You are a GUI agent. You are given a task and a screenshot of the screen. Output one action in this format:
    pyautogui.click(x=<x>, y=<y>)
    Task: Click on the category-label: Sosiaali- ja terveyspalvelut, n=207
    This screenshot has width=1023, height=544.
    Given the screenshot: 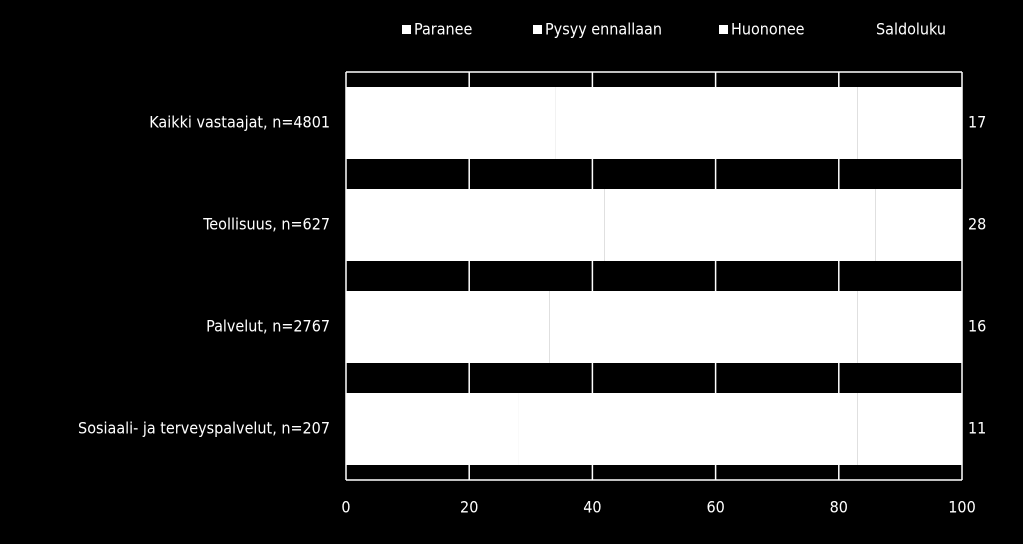 What is the action you would take?
    pyautogui.click(x=204, y=428)
    